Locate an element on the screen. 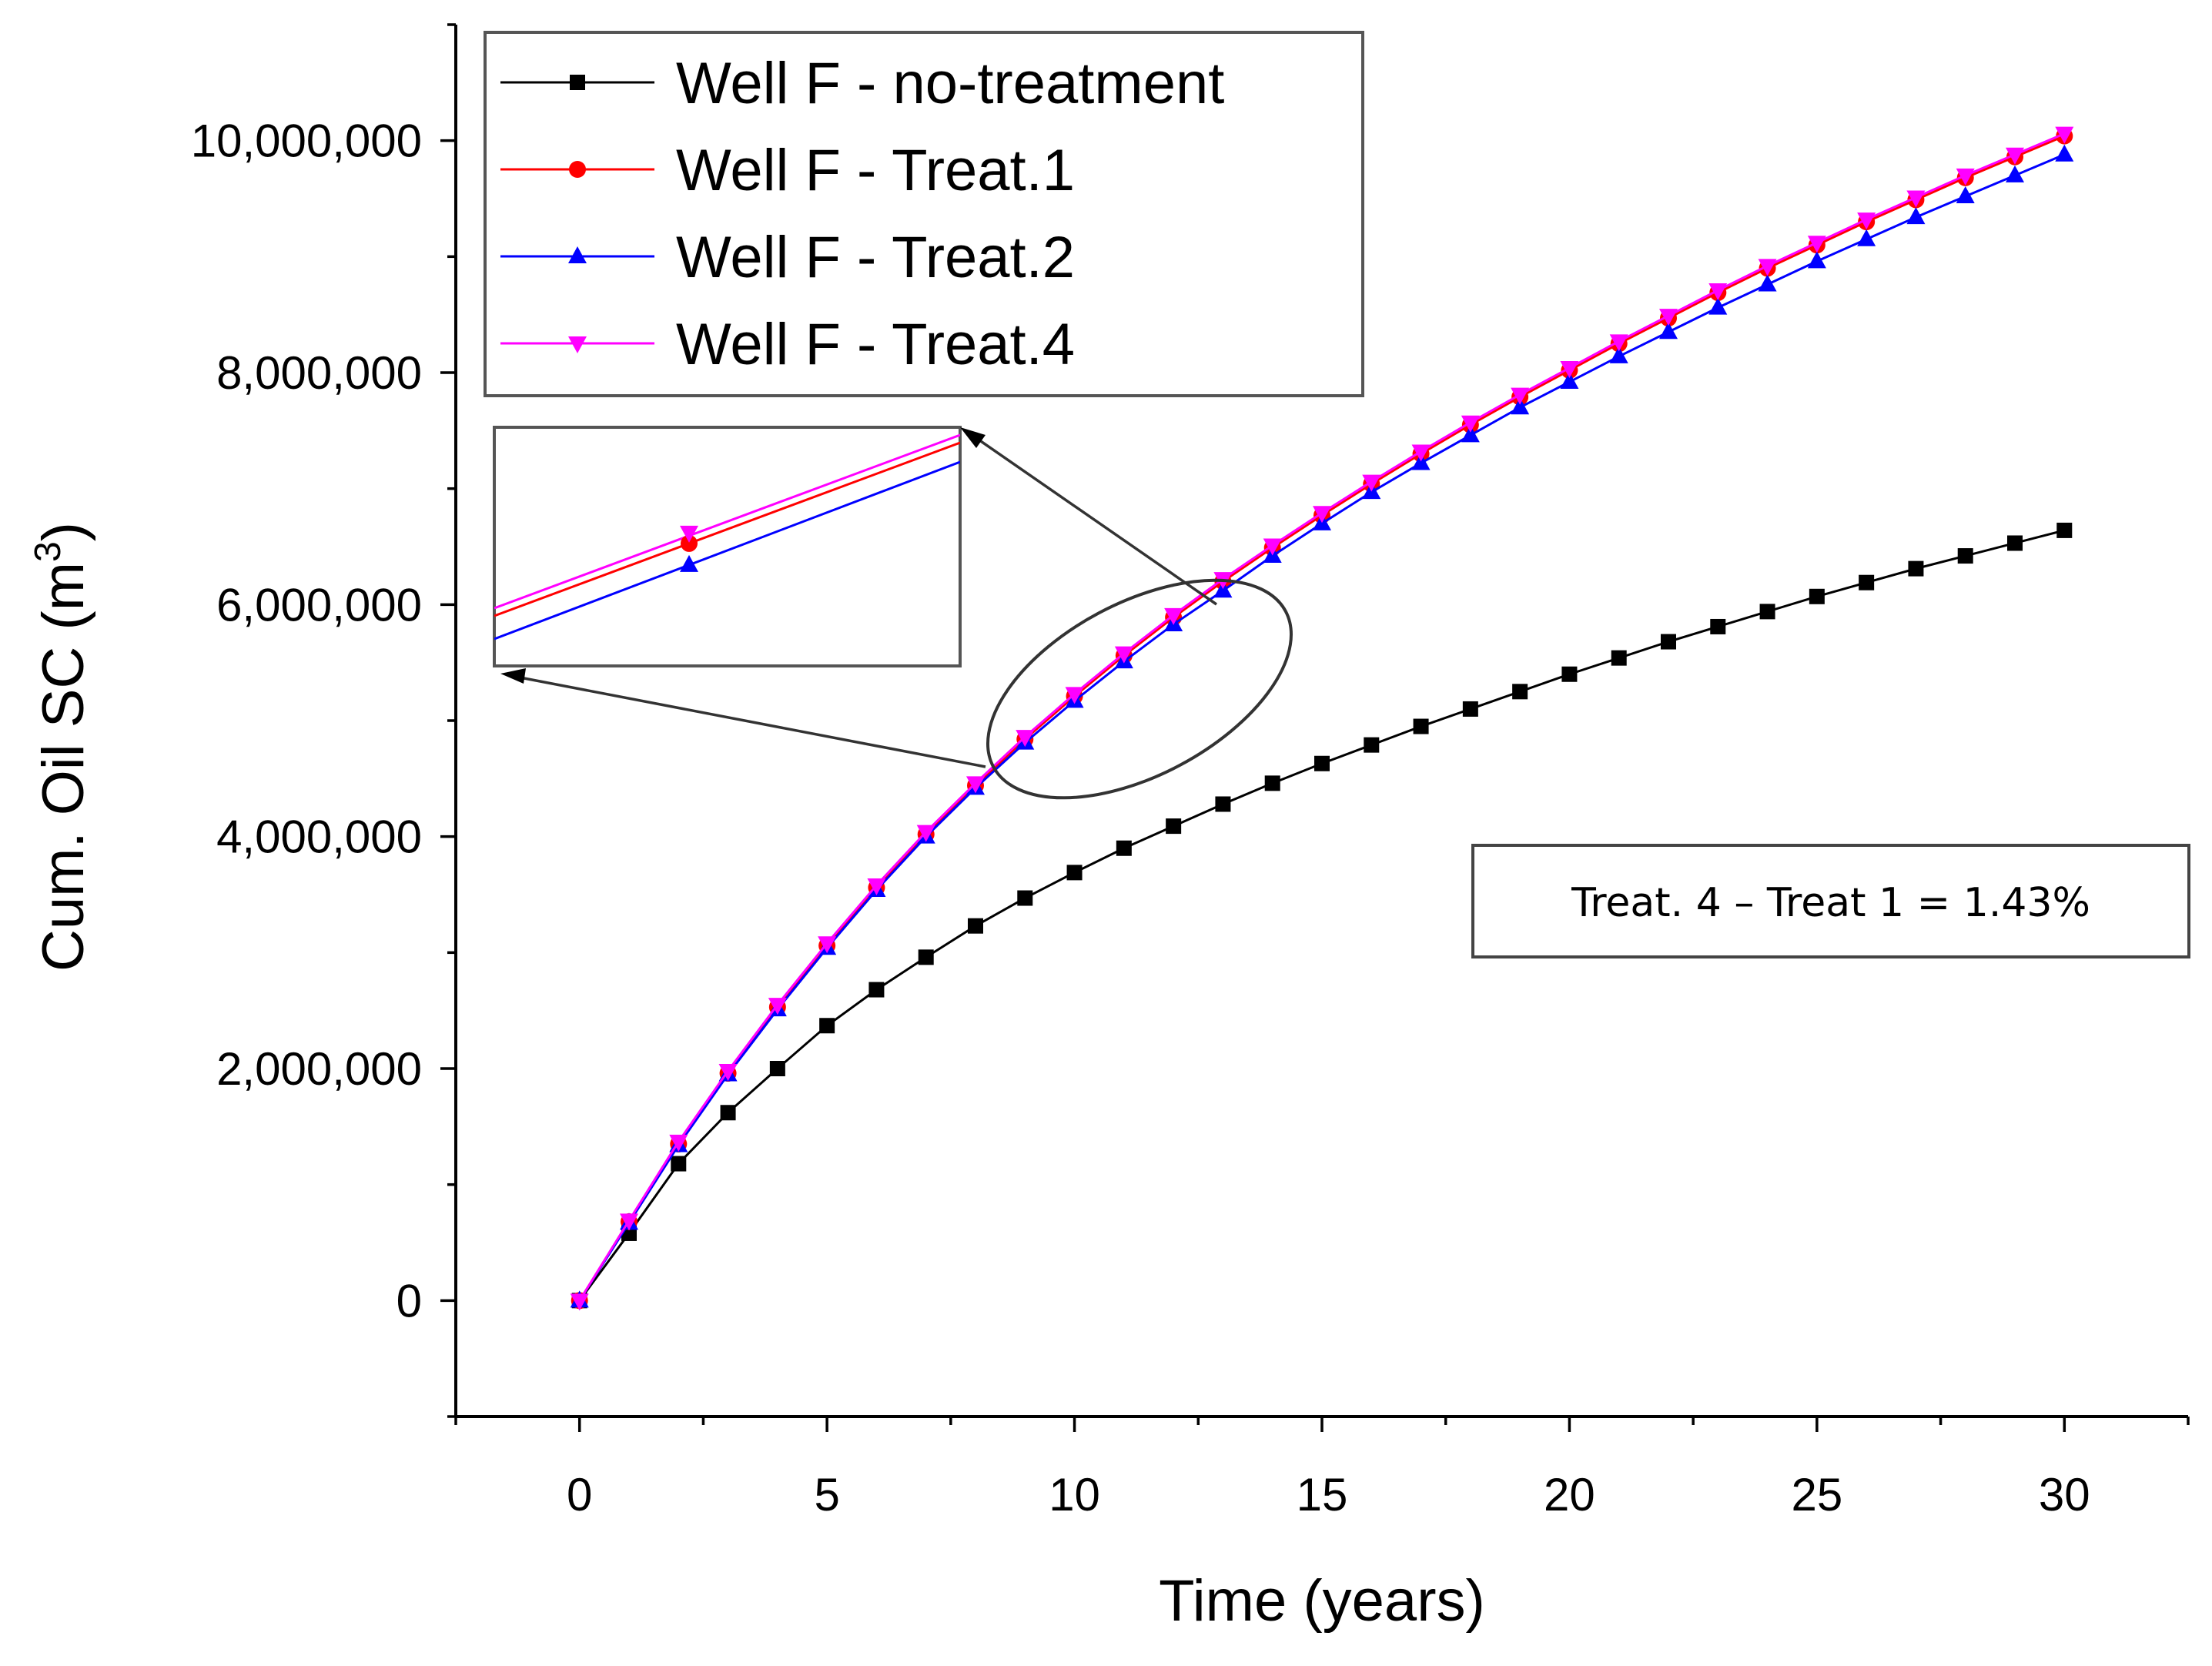 The width and height of the screenshot is (2212, 1666). annotation-box is located at coordinates (1830, 901).